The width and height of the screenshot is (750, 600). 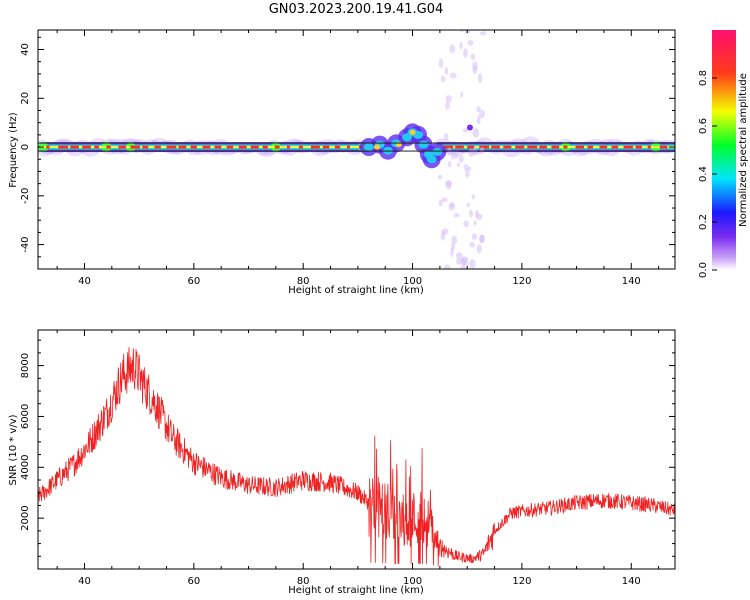 I want to click on snr-y-axis-label: SNR (10 * v/v), so click(x=13, y=449).